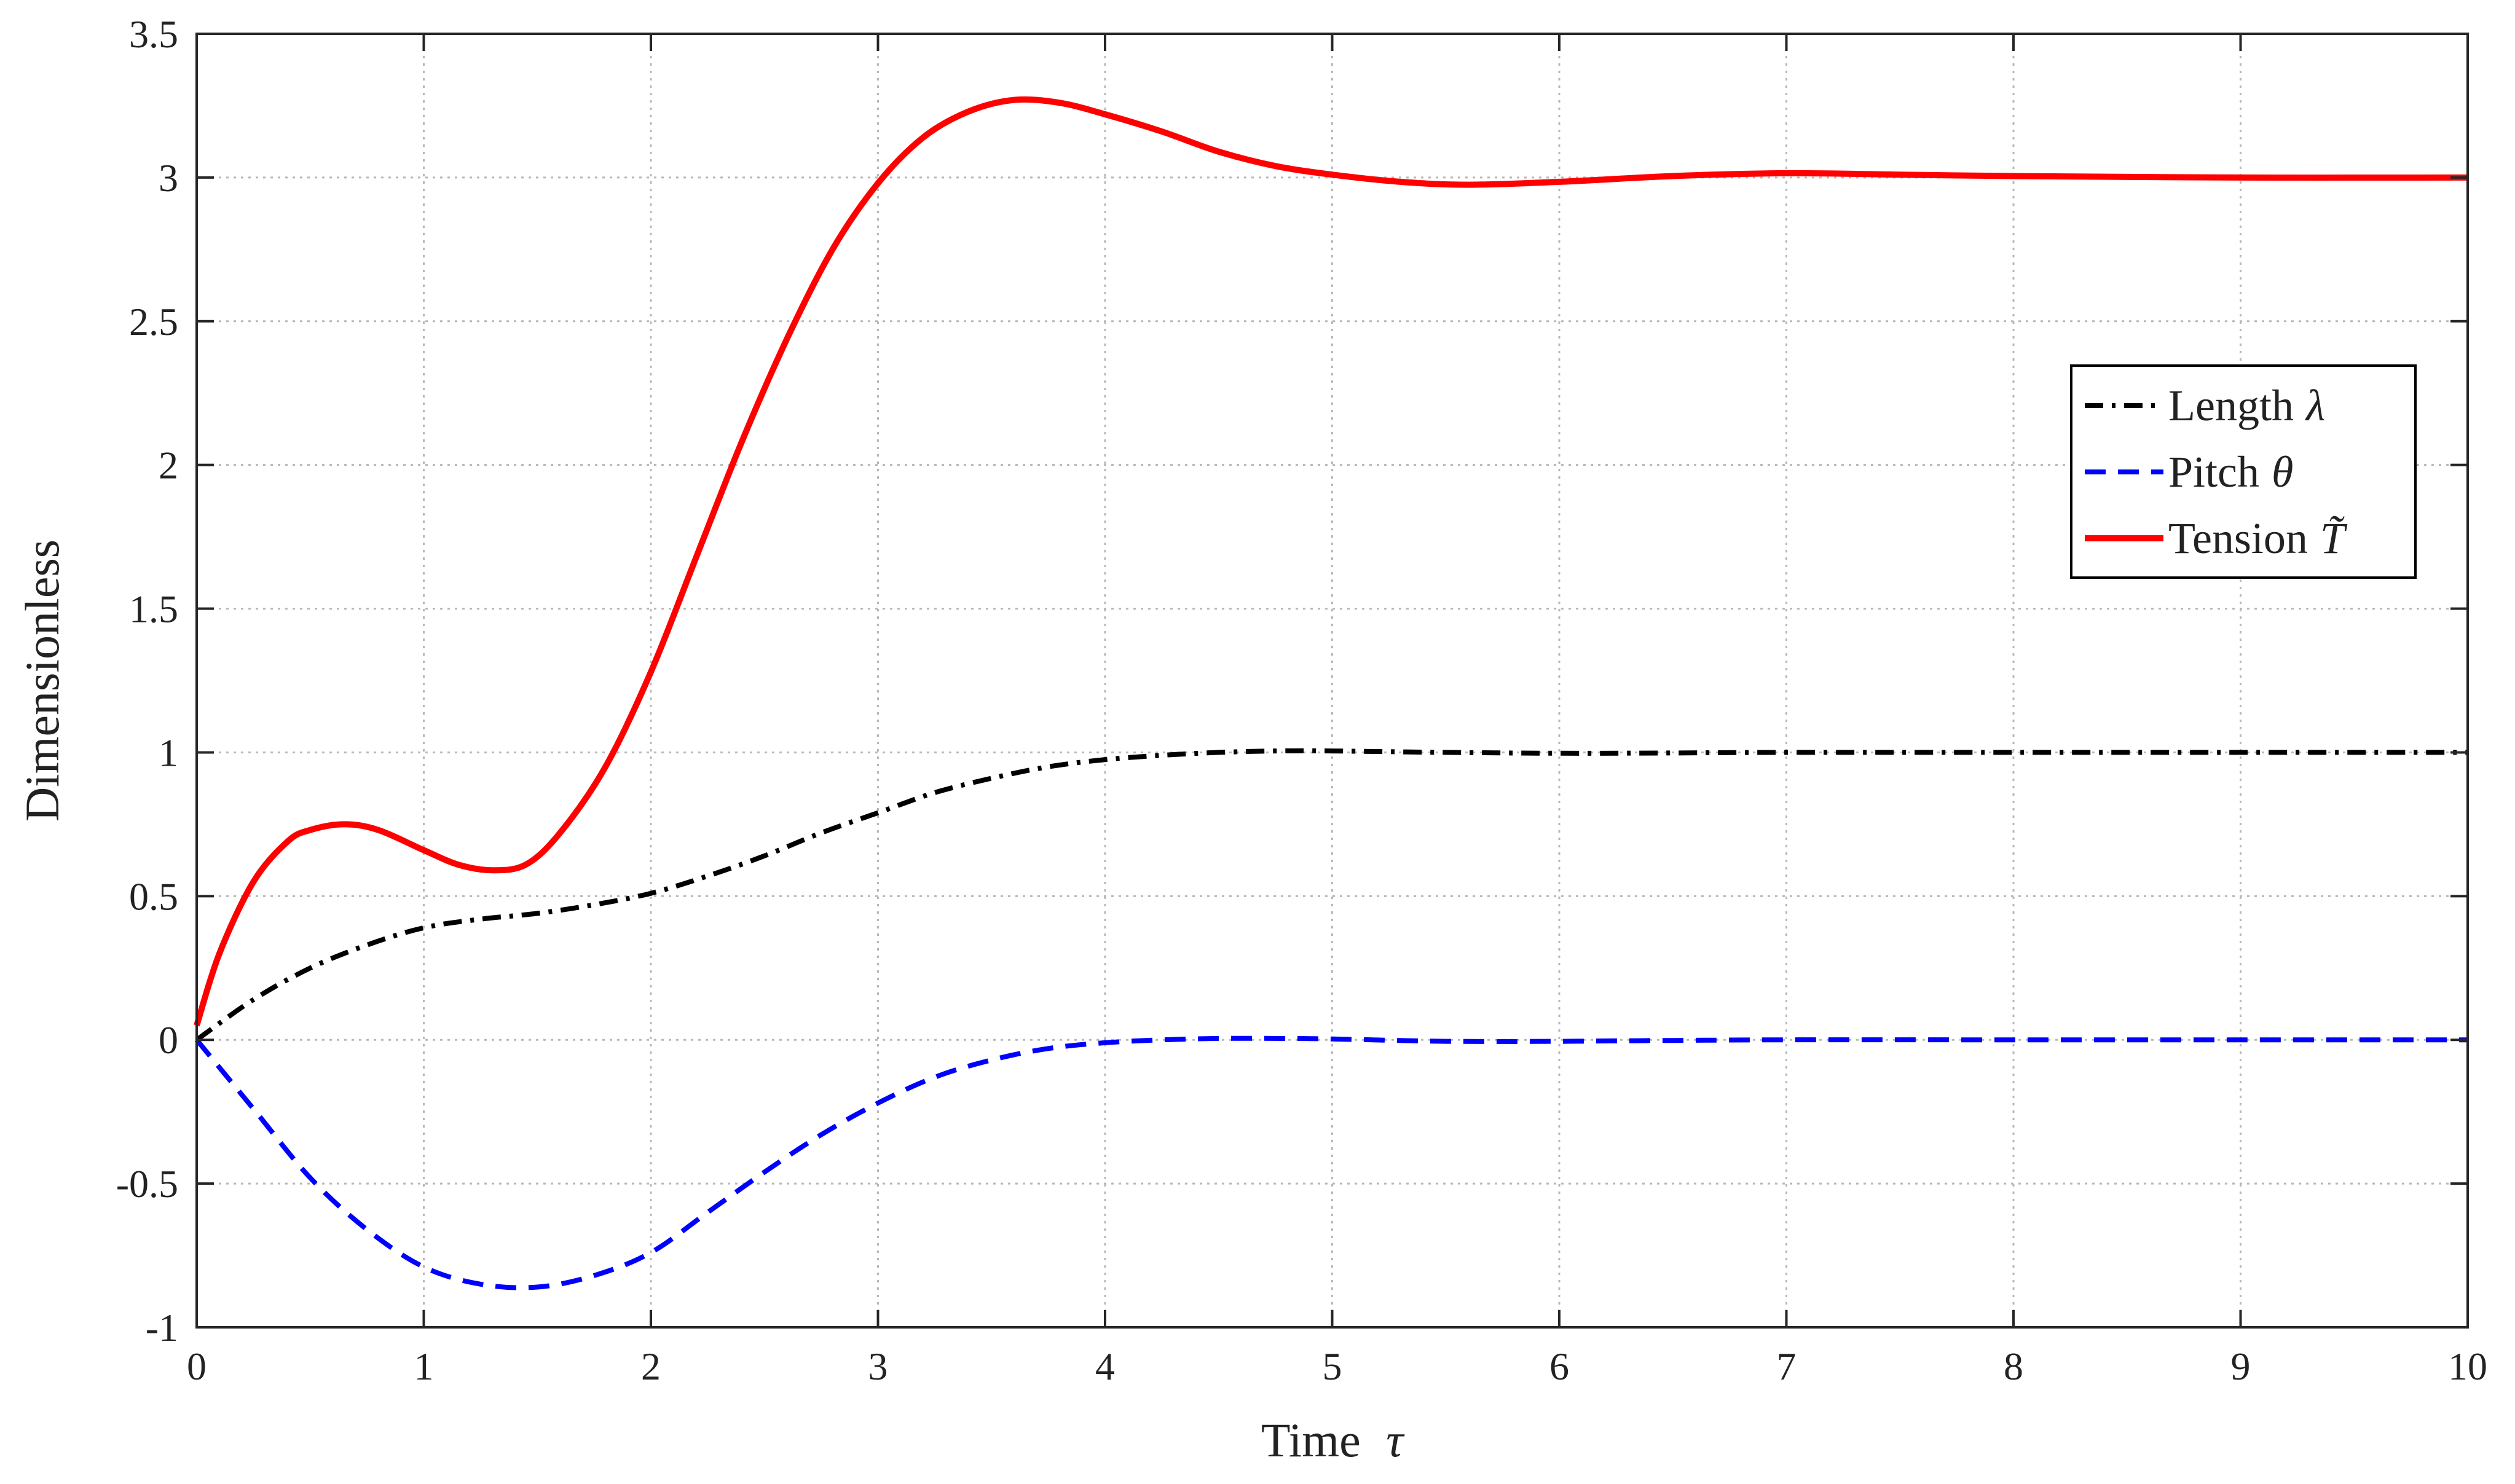 This screenshot has width=2515, height=1484. I want to click on x-tick-label: 10, so click(2467, 1367).